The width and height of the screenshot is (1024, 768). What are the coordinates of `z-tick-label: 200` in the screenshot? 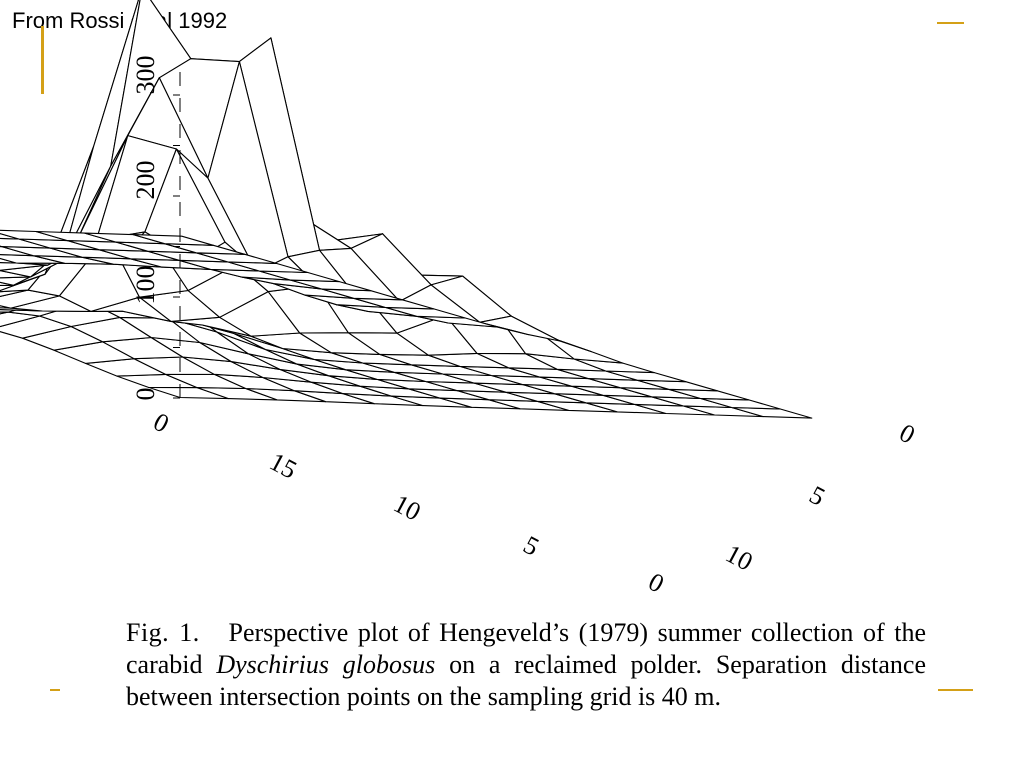 It's located at (145, 180).